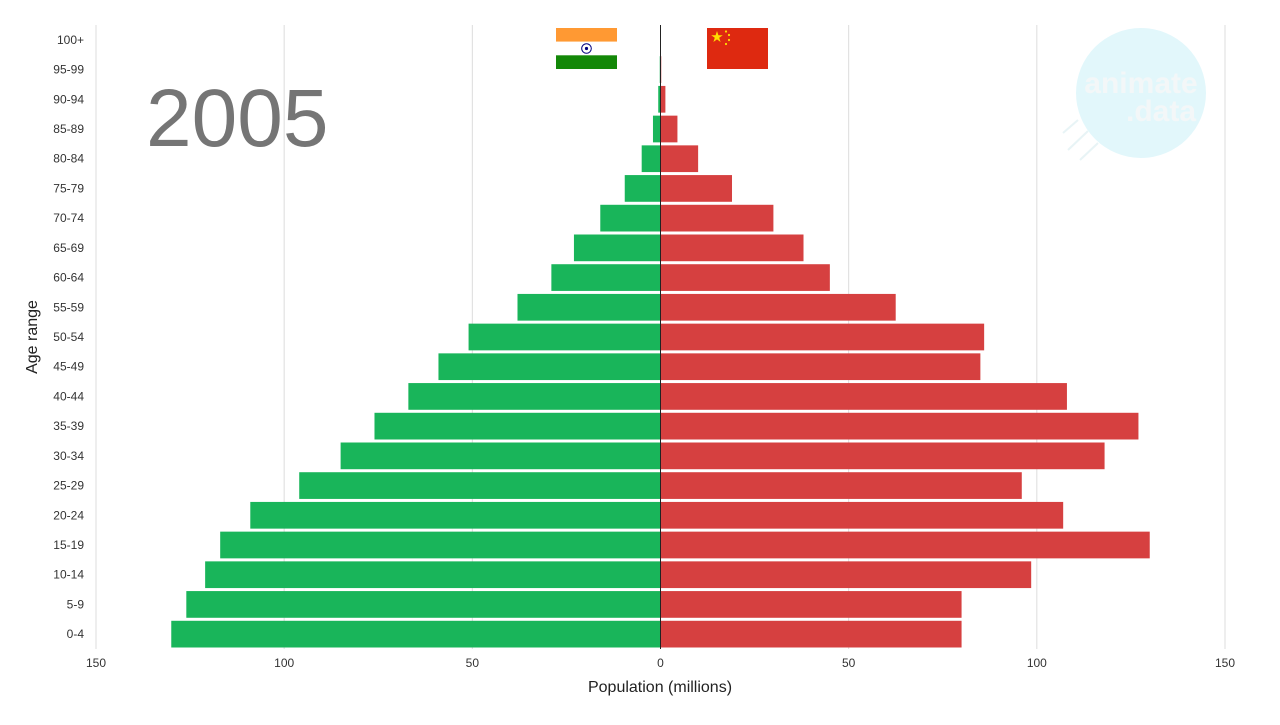 This screenshot has height=725, width=1280. Describe the element at coordinates (68, 367) in the screenshot. I see `y-tick-label: 45-49` at that location.